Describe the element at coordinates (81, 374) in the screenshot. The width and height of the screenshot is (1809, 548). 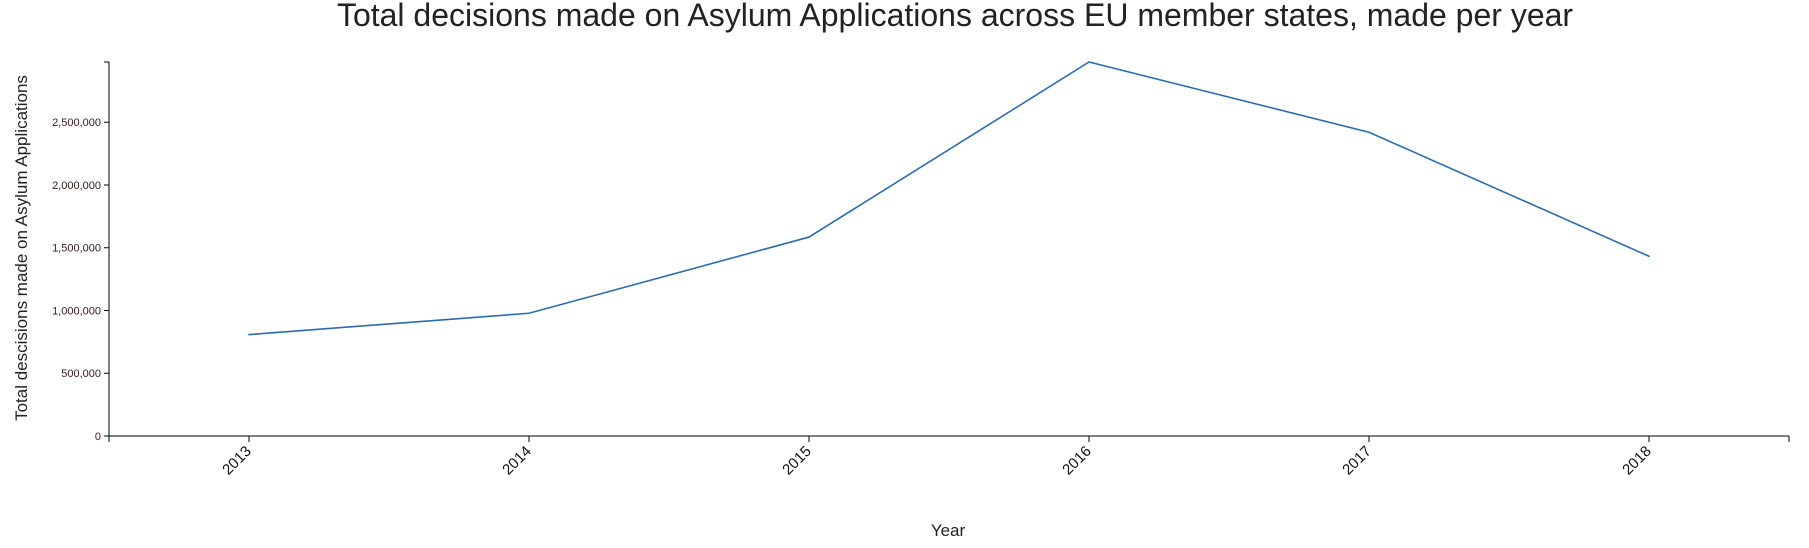
I see `y-tick-label: 500,000` at that location.